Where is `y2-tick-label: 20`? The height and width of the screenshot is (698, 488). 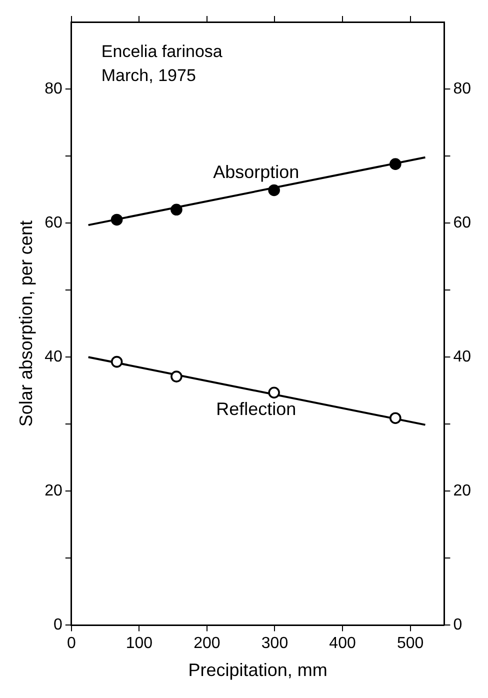
y2-tick-label: 20 is located at coordinates (462, 491).